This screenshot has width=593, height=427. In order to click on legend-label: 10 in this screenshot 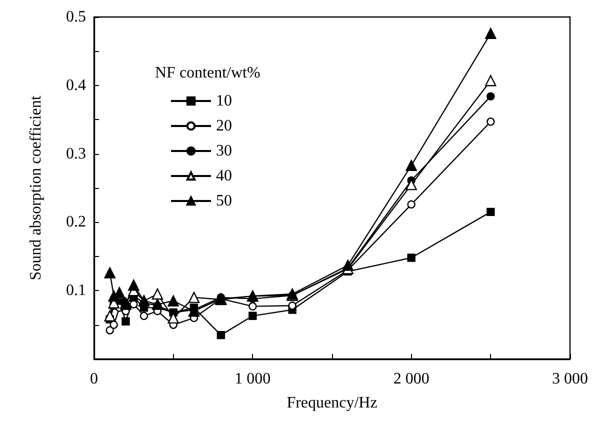, I will do `click(224, 101)`.